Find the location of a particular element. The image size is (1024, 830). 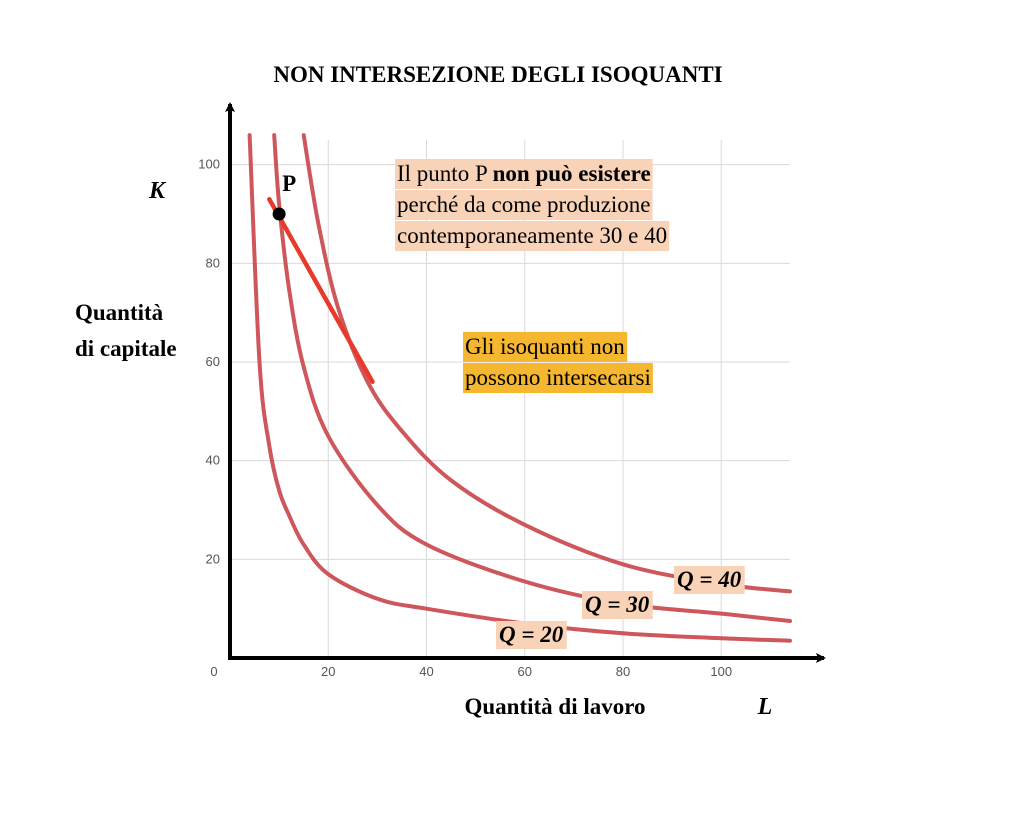

annotation-no-intersection: Gli isoquanti non possono intersecarsi is located at coordinates (558, 362).